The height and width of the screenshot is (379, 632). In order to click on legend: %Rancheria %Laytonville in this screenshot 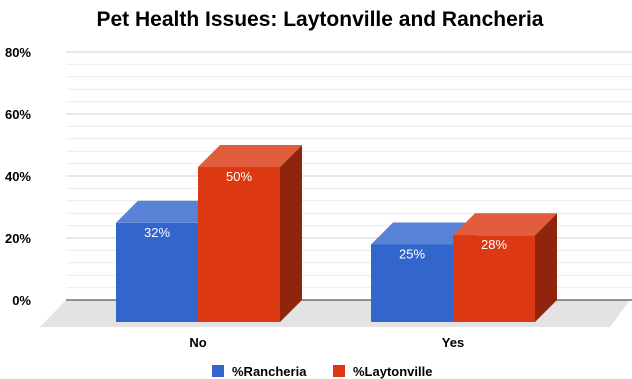, I will do `click(322, 371)`.